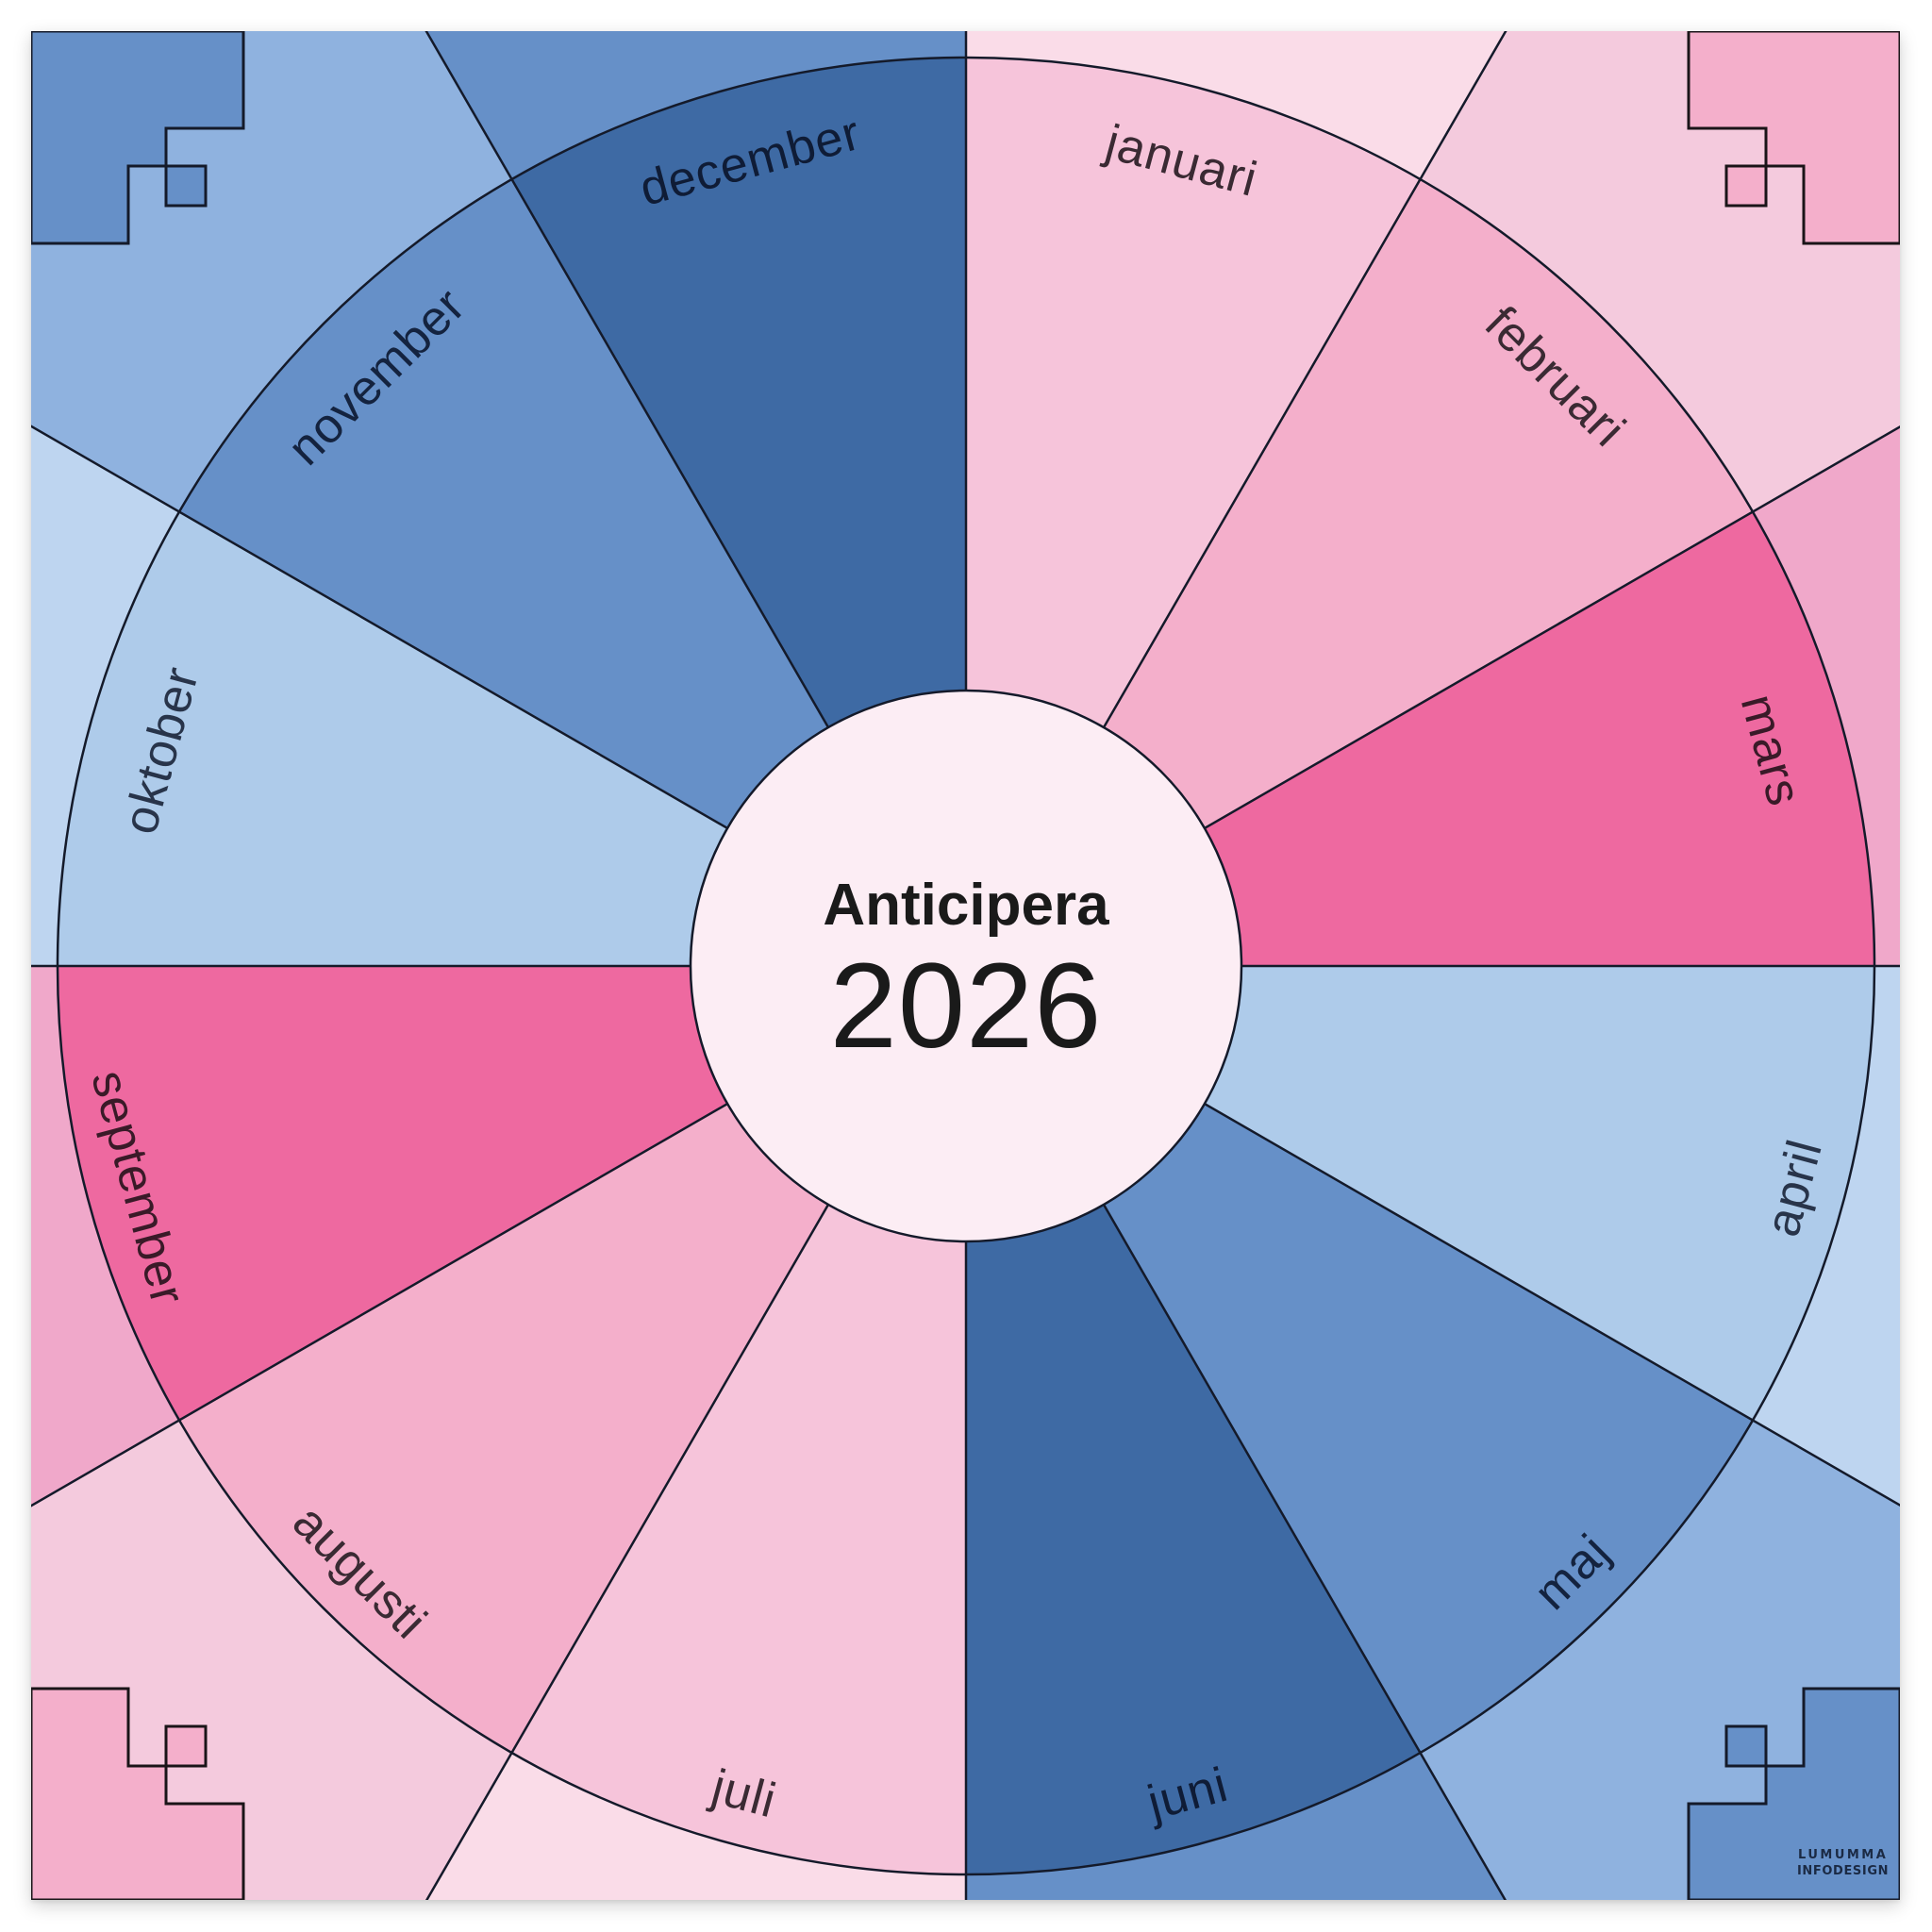 This screenshot has width=1932, height=1932. What do you see at coordinates (966, 905) in the screenshot?
I see `poster-title: Anticipera` at bounding box center [966, 905].